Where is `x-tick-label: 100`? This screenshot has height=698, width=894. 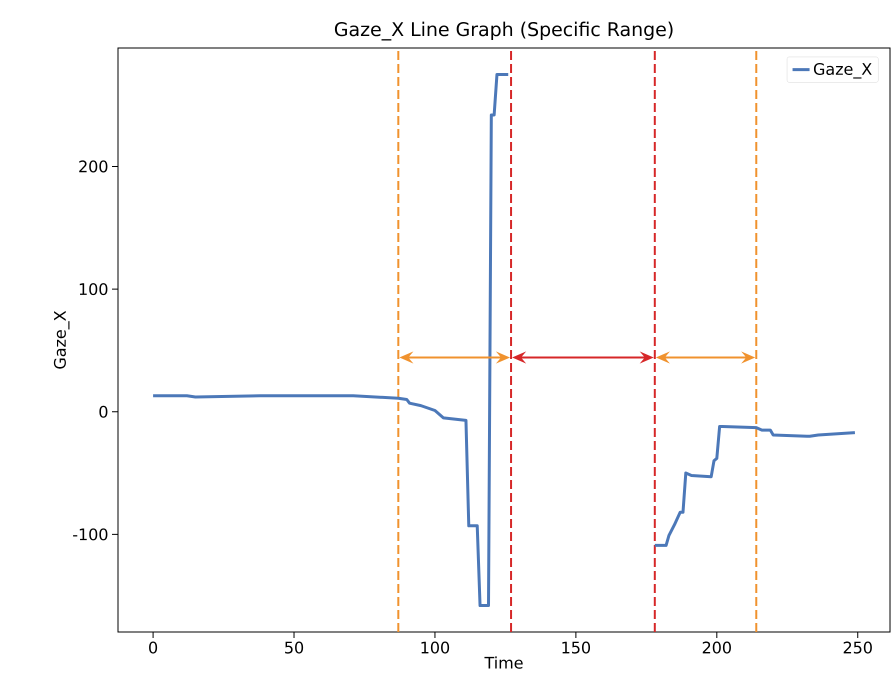
x-tick-label: 100 is located at coordinates (435, 648).